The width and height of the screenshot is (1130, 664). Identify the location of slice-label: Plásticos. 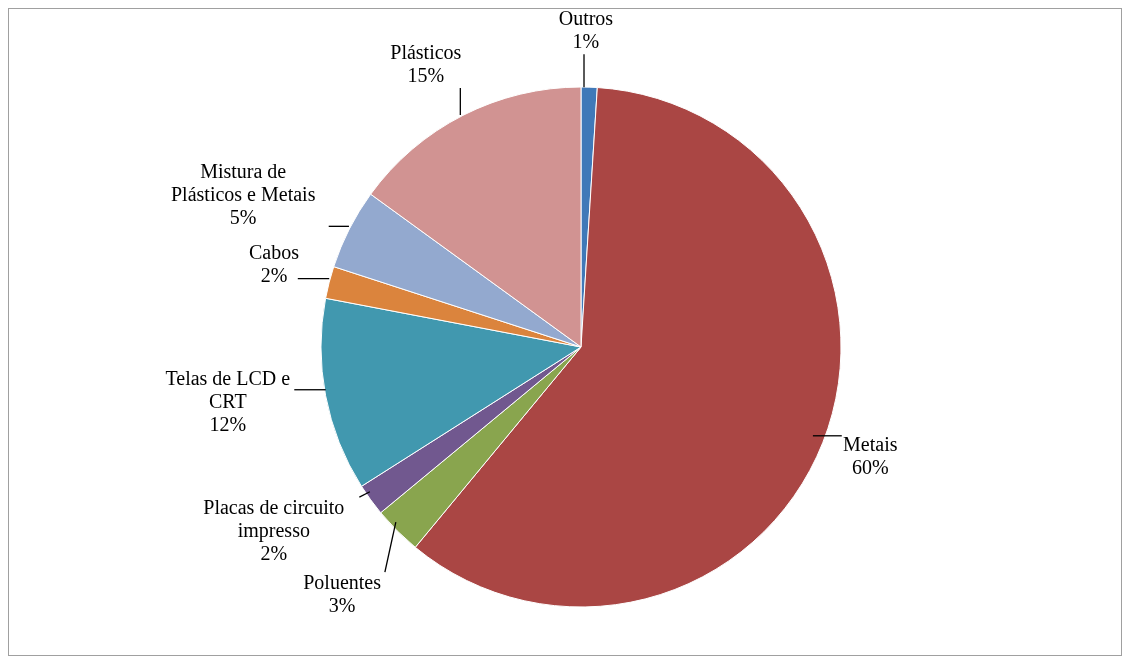
(426, 52).